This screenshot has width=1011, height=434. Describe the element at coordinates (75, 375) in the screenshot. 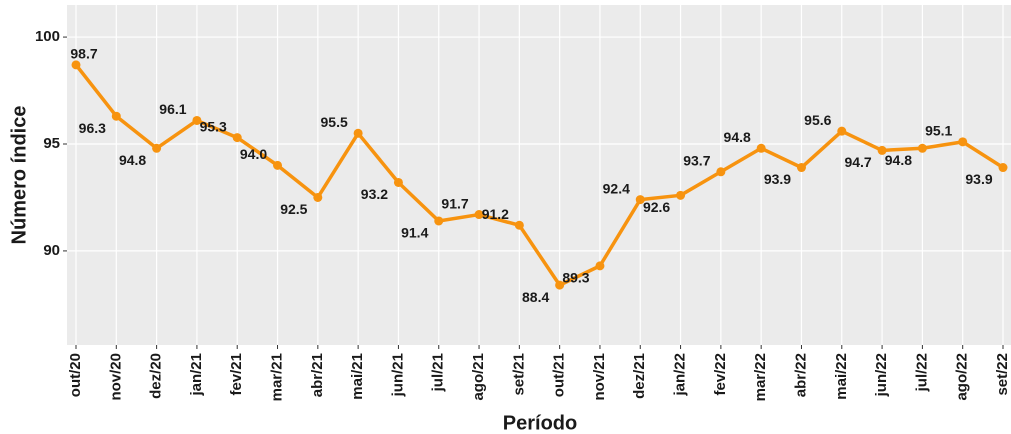

I see `x-tick-label: out/20` at that location.